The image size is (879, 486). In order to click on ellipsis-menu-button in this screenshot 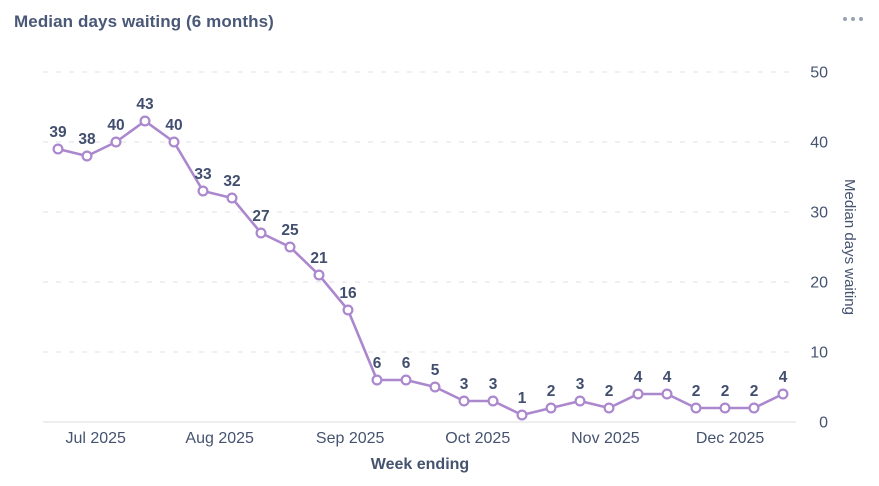, I will do `click(853, 19)`.